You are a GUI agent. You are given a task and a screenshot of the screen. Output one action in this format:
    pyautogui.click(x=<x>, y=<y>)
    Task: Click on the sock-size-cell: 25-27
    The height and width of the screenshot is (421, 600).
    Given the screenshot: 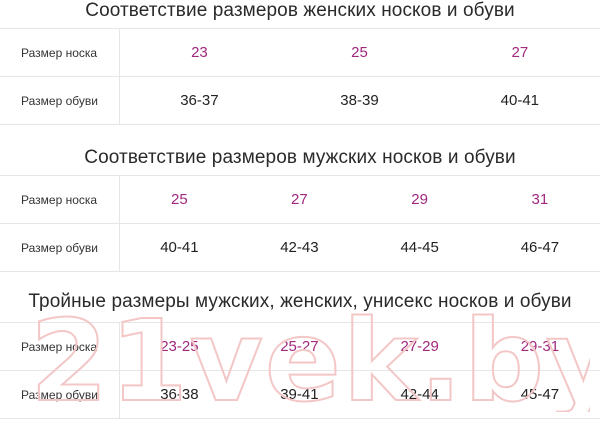 What is the action you would take?
    pyautogui.click(x=299, y=346)
    